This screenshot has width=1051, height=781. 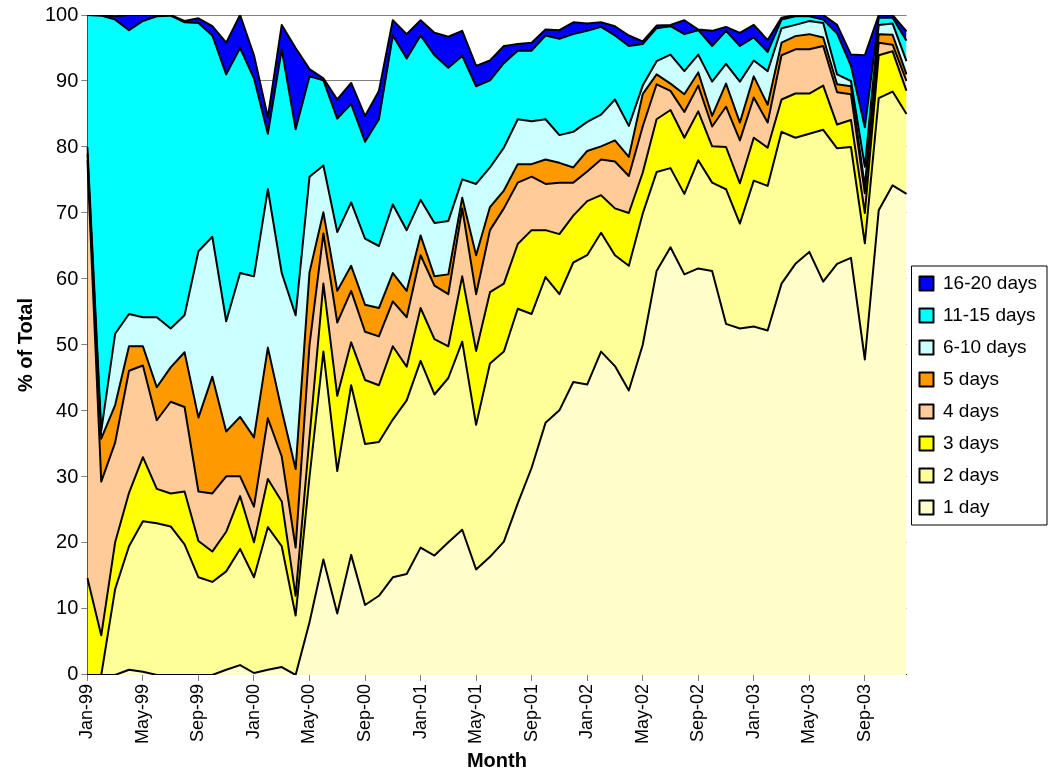 What do you see at coordinates (67, 409) in the screenshot?
I see `y-tick-label: 40` at bounding box center [67, 409].